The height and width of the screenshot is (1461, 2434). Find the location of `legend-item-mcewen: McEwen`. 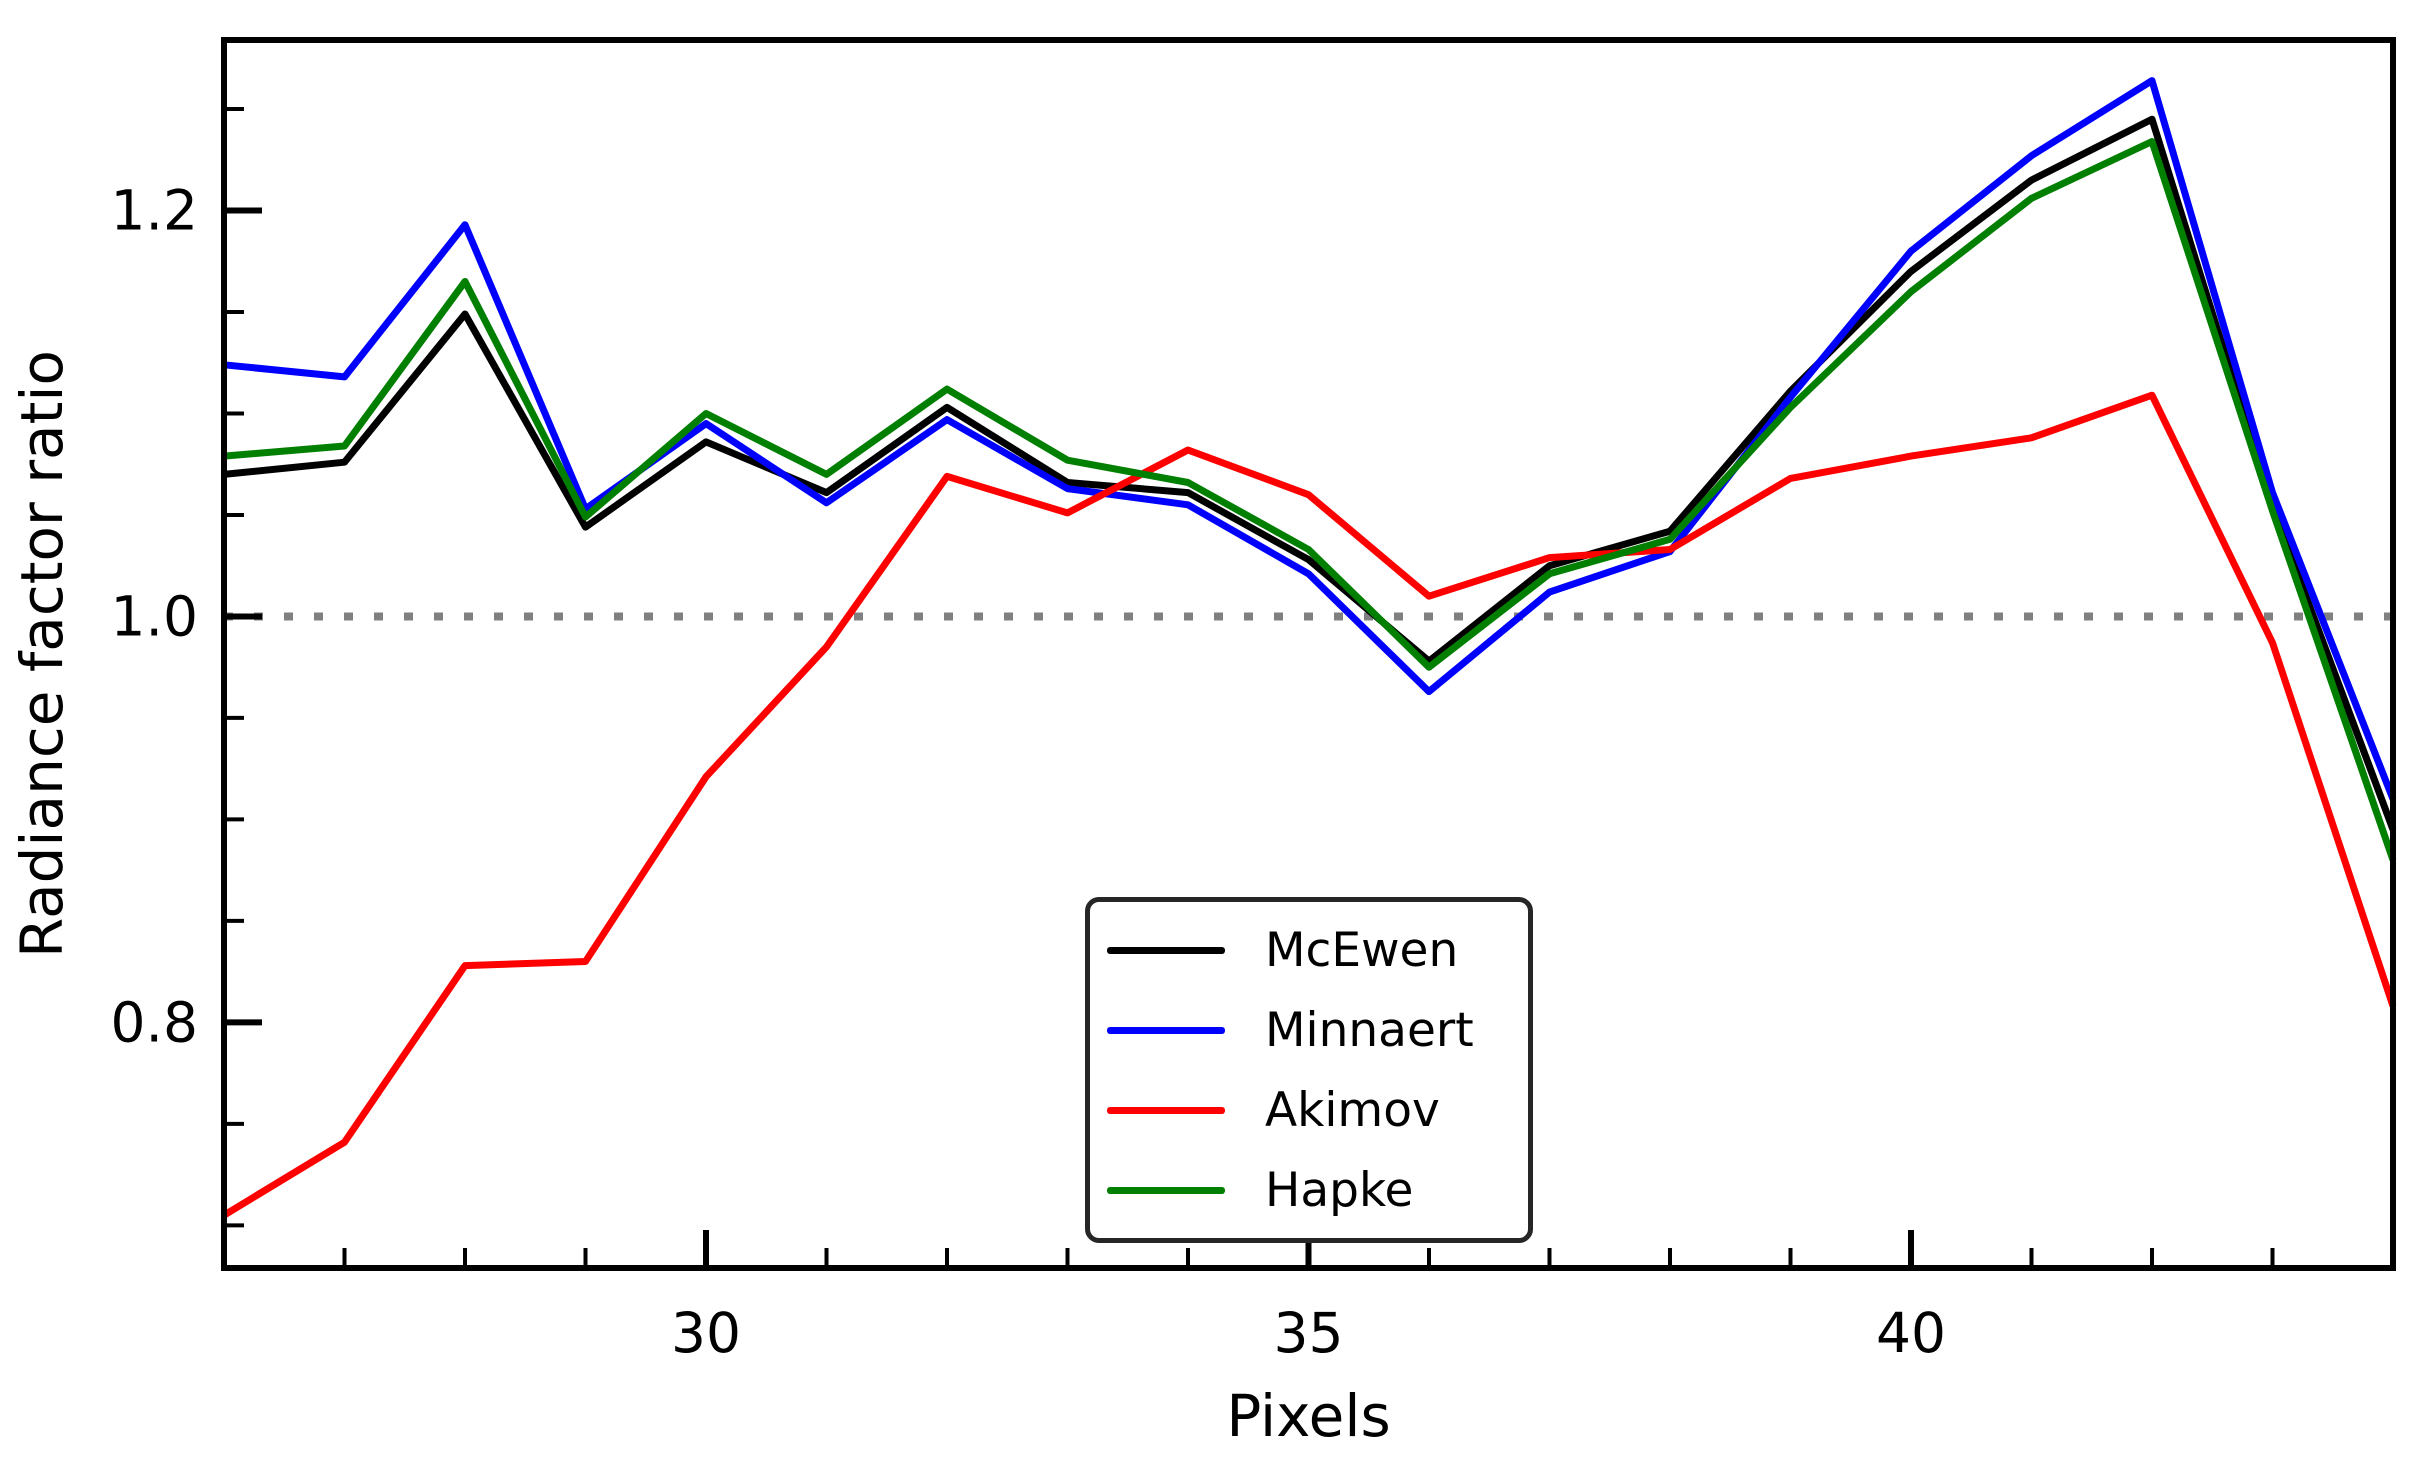

legend-item-mcewen: McEwen is located at coordinates (1309, 950).